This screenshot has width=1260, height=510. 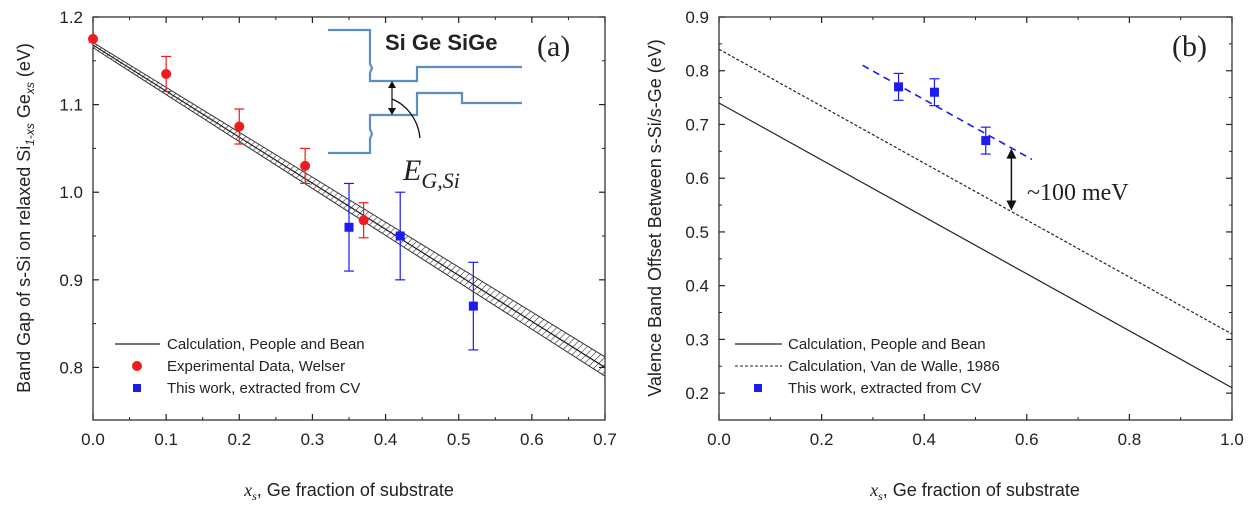 I want to click on panel-b-label: (b), so click(x=1189, y=46).